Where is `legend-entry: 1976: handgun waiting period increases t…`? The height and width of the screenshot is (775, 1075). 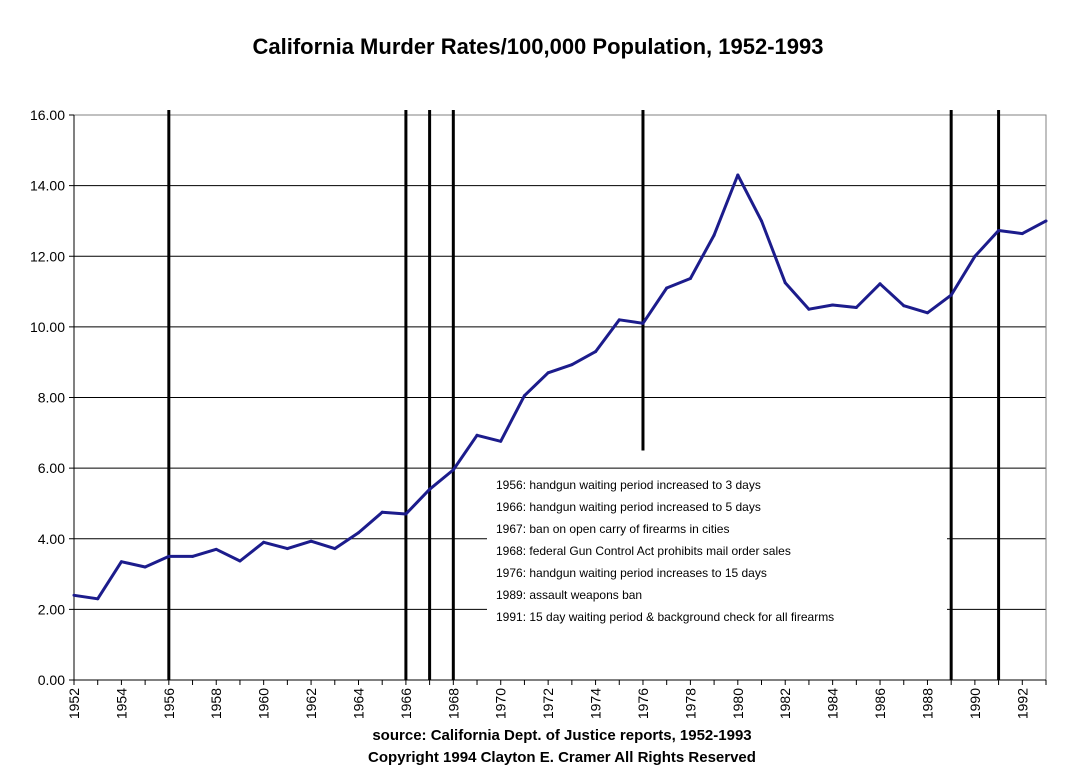
legend-entry: 1976: handgun waiting period increases t… is located at coordinates (631, 573).